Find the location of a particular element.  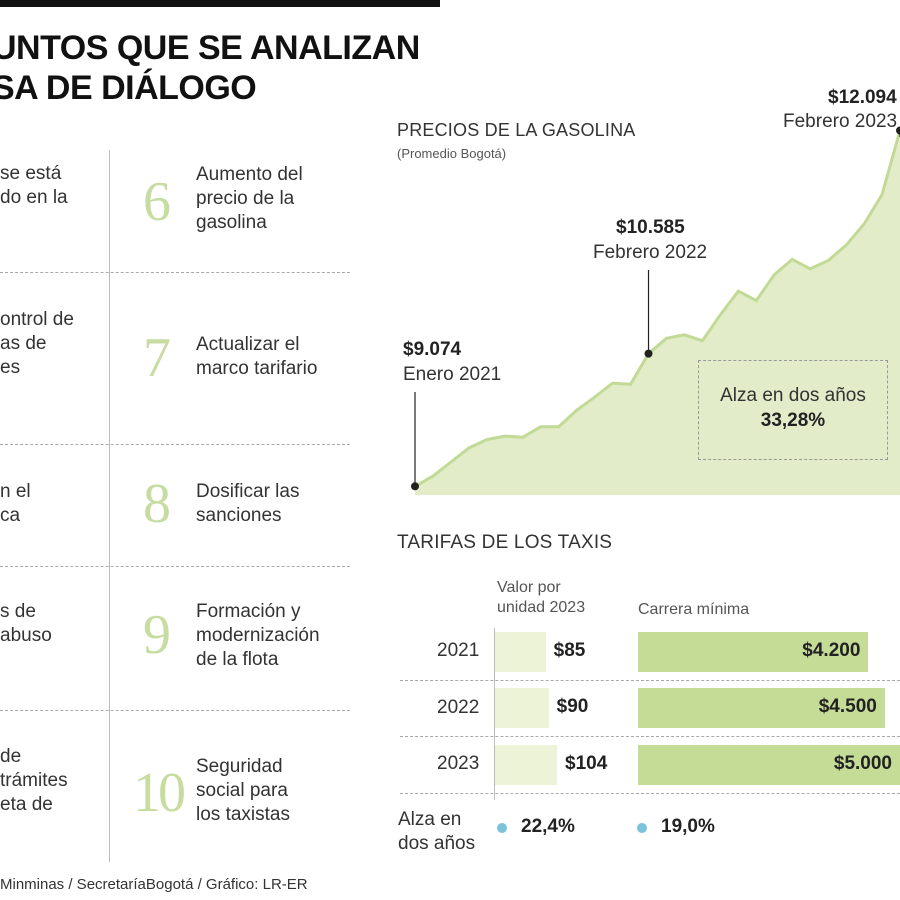

year-label: 2021 is located at coordinates (458, 650).